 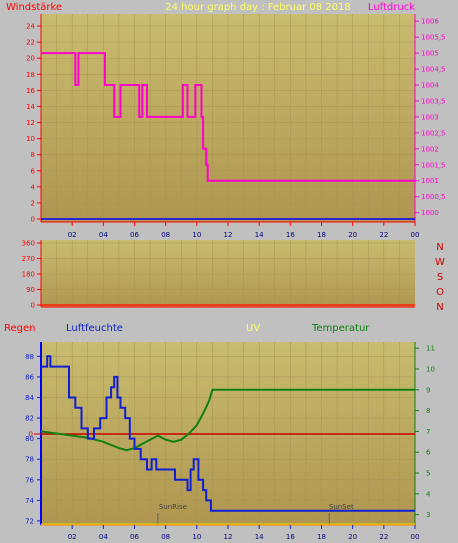 I want to click on direction-tick-label: 90, so click(x=30, y=290).